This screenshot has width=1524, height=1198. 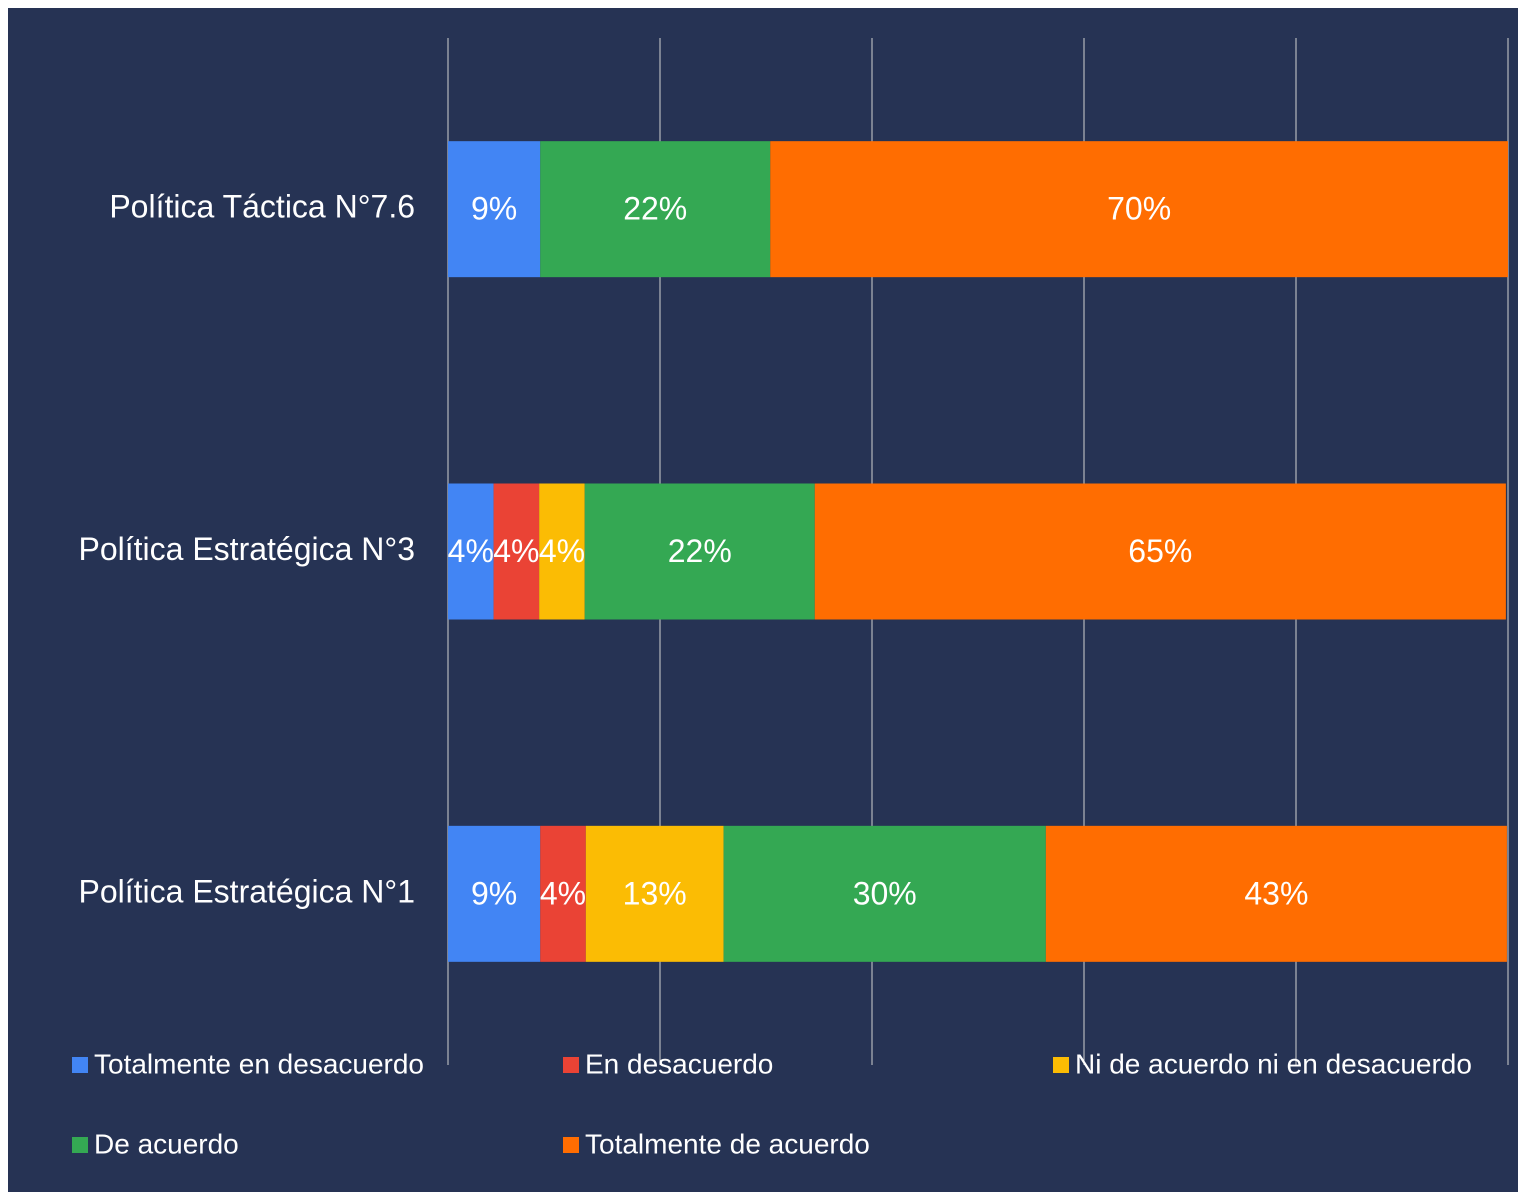 What do you see at coordinates (166, 1143) in the screenshot?
I see `legend-label: De acuerdo` at bounding box center [166, 1143].